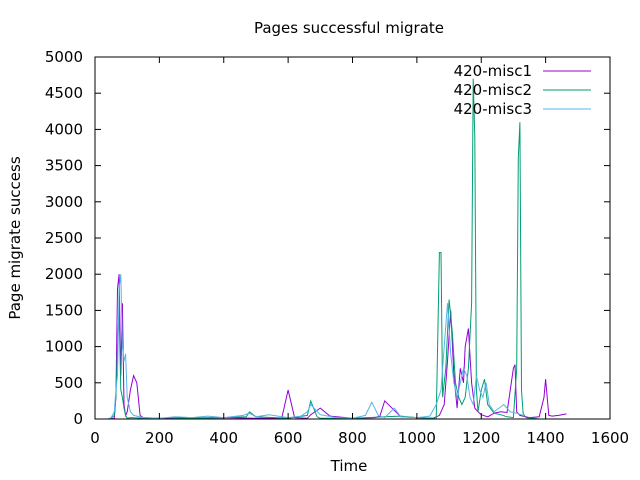 Image resolution: width=640 pixels, height=480 pixels. Describe the element at coordinates (349, 28) in the screenshot. I see `chart-title: Pages successful migrate` at that location.